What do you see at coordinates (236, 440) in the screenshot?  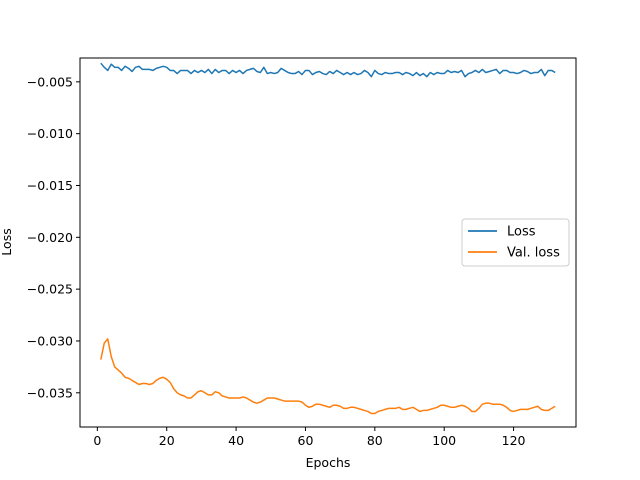 I see `x-tick-label: 40` at bounding box center [236, 440].